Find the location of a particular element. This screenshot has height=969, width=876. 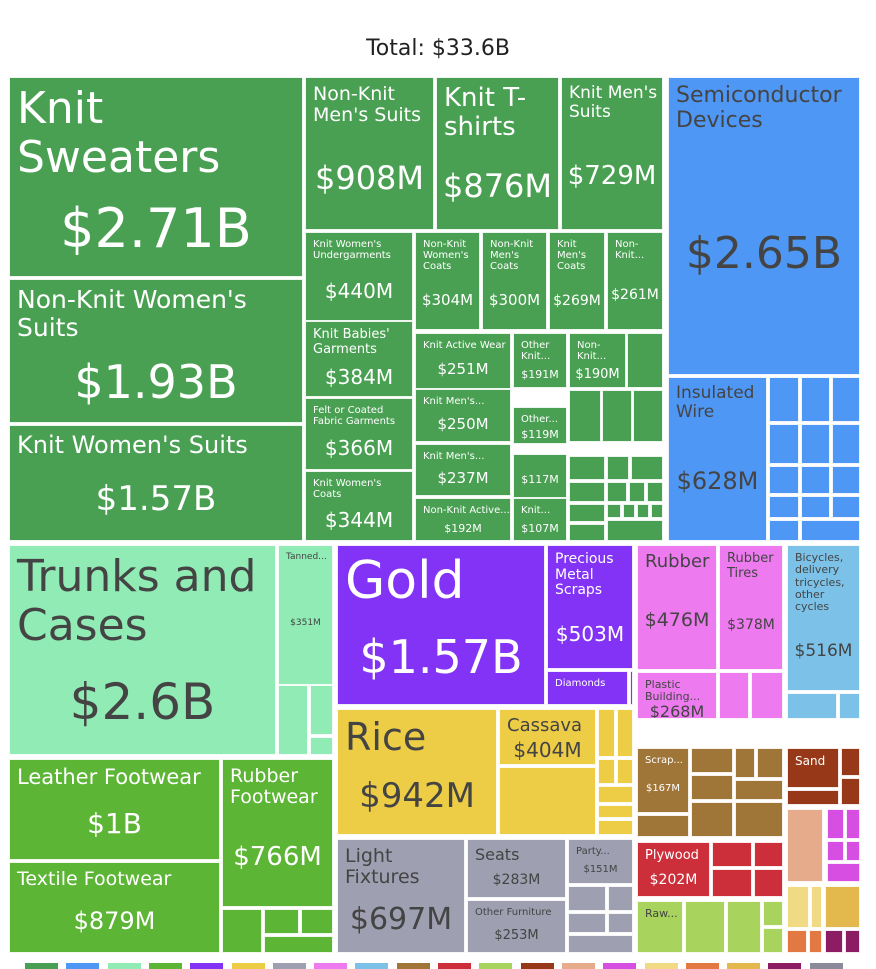

treemap-tile: Knit Men's... $237M is located at coordinates (463, 470).